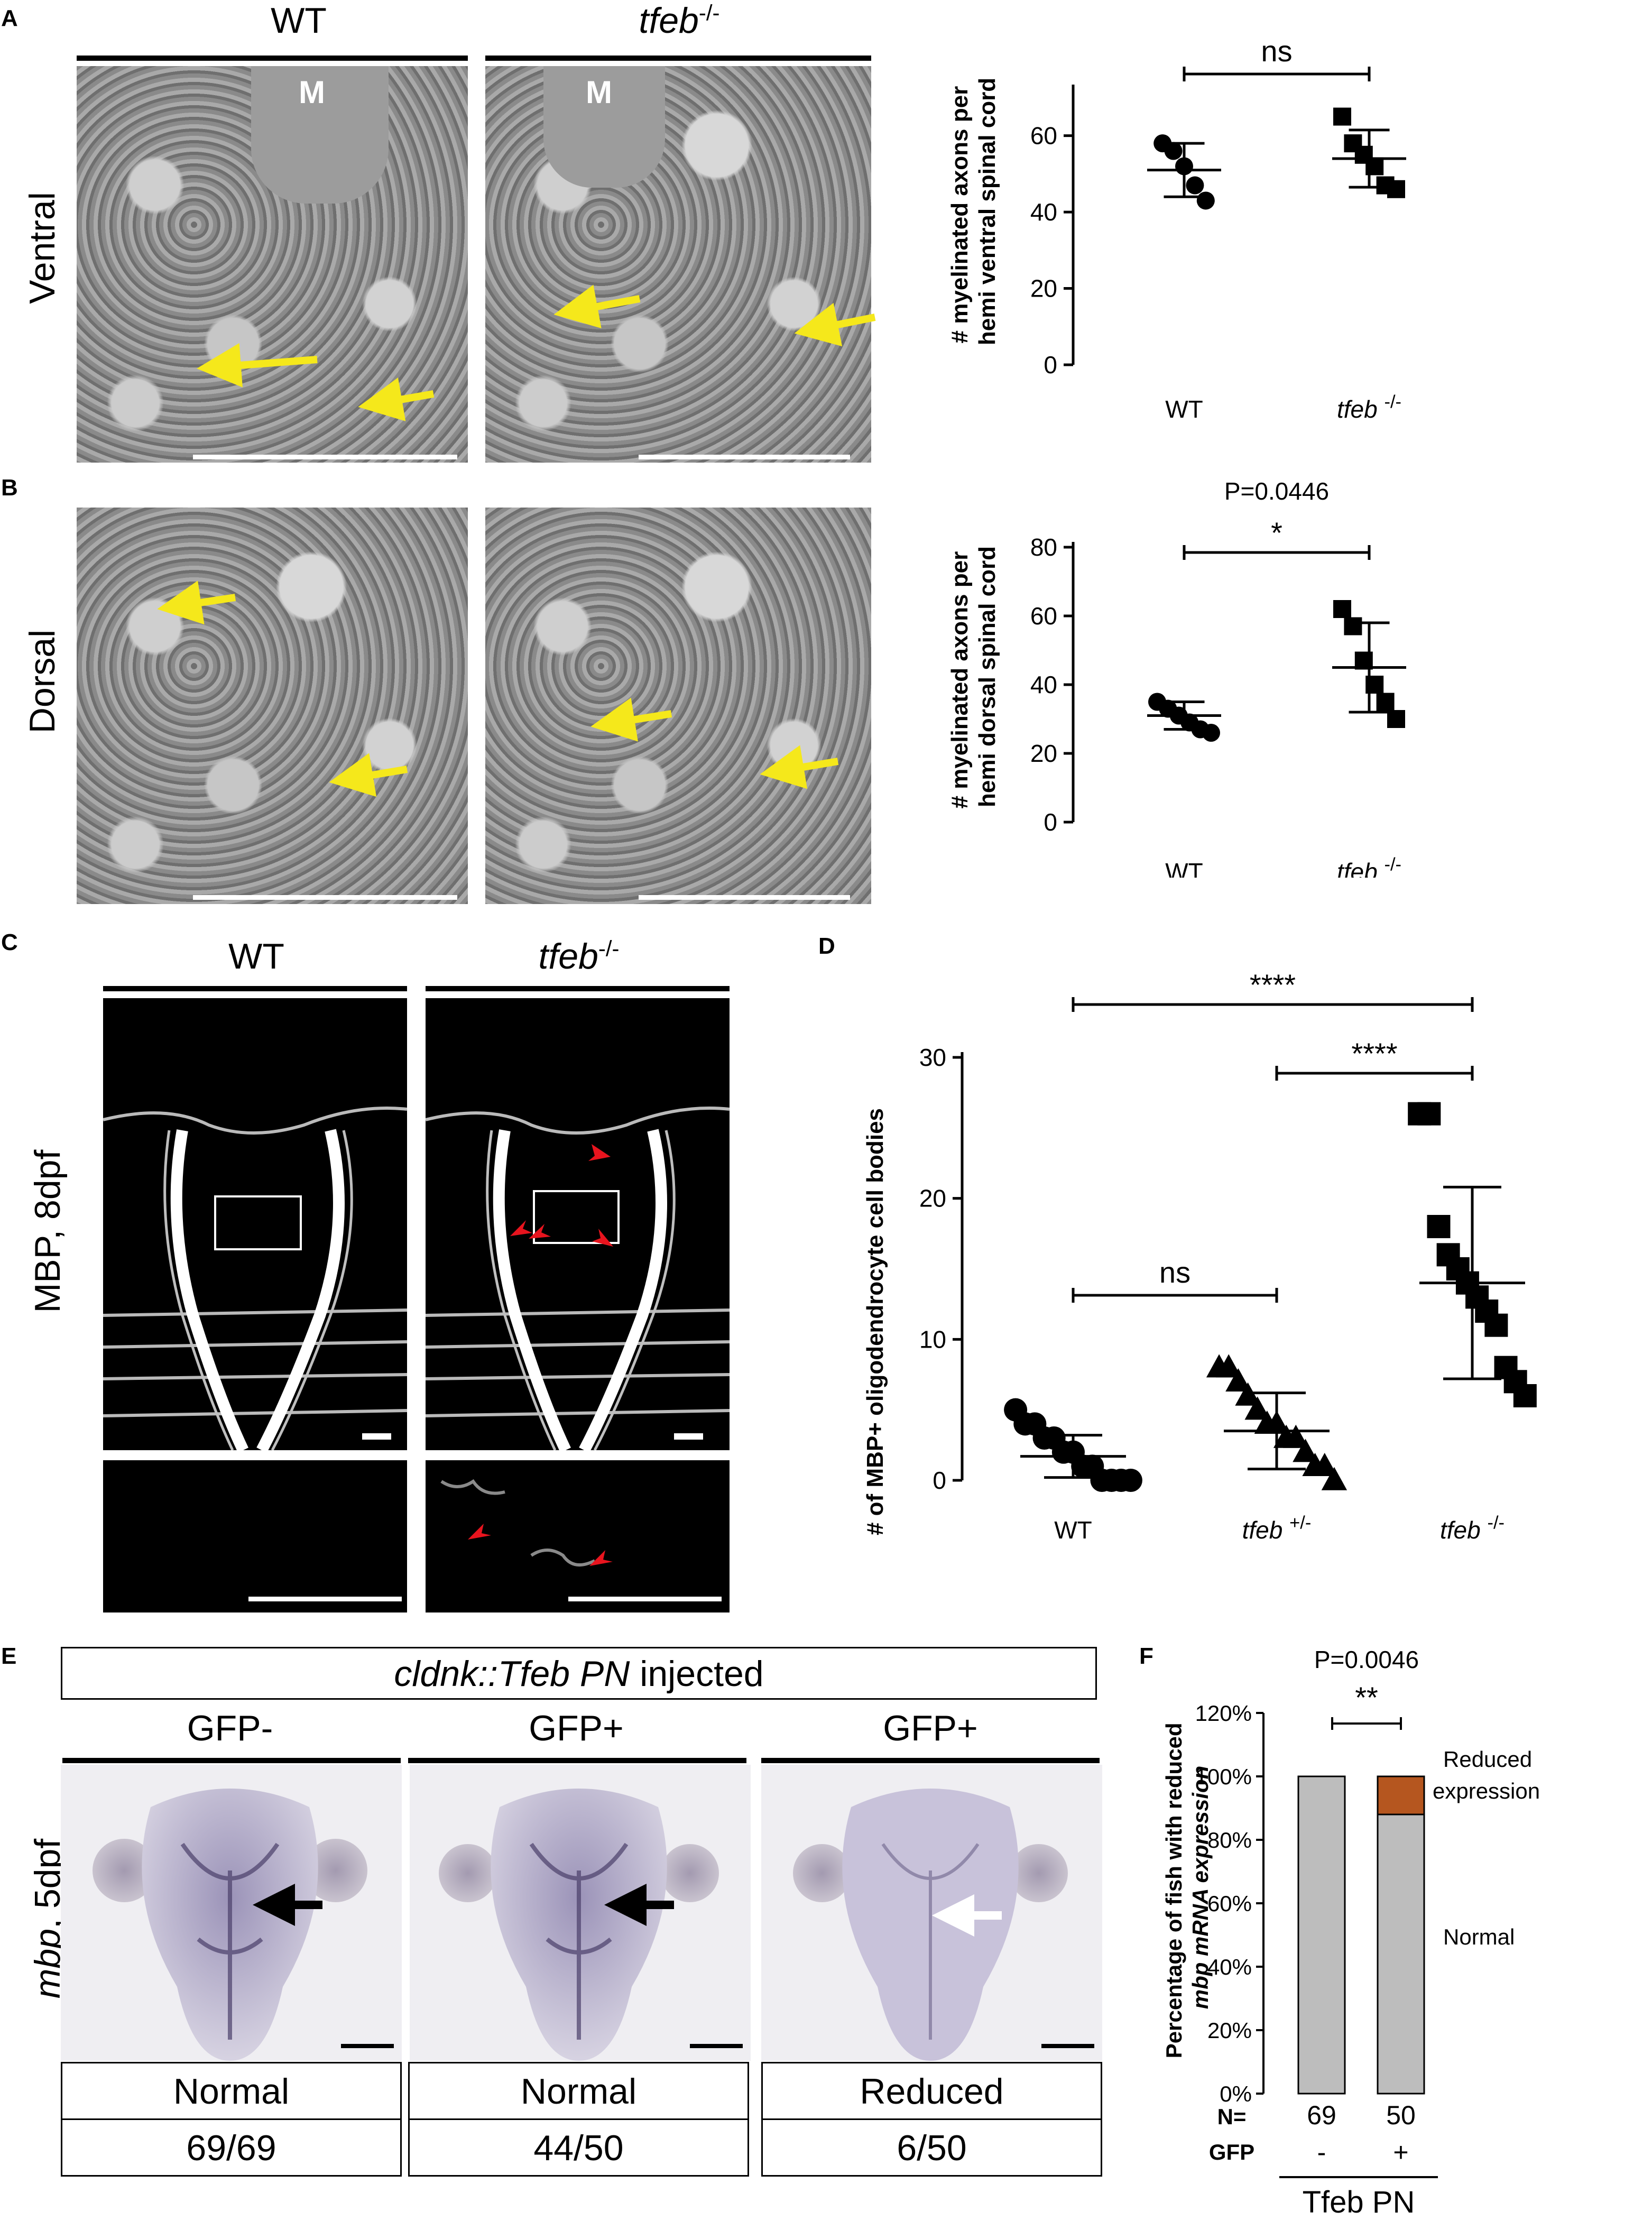 The image size is (1652, 2230). What do you see at coordinates (697, 1674) in the screenshot?
I see `banner-suffix: injected` at bounding box center [697, 1674].